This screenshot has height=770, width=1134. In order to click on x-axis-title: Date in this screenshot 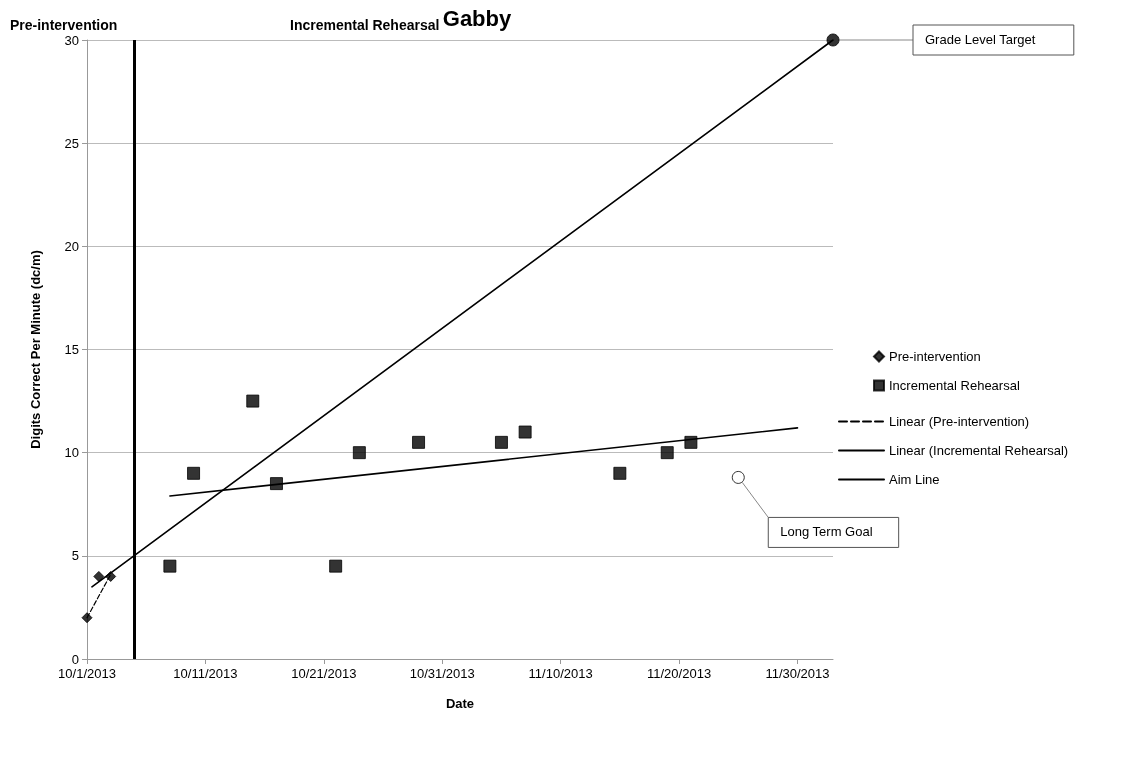, I will do `click(460, 703)`.